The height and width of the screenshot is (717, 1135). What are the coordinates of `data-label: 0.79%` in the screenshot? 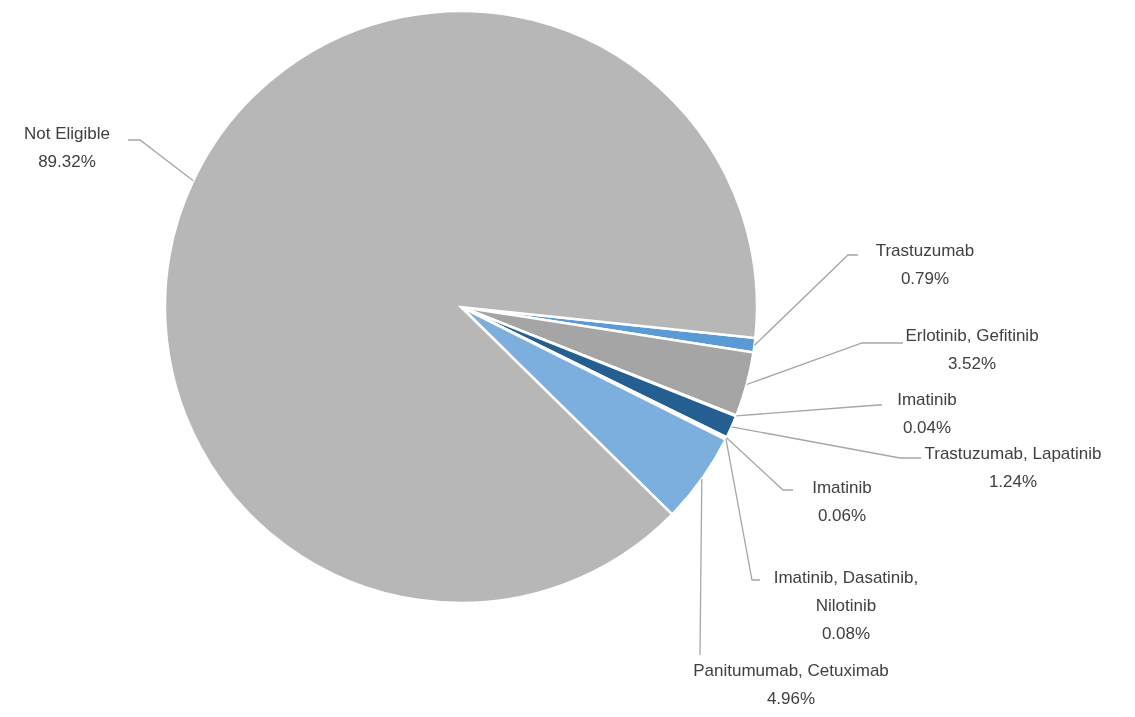 It's located at (925, 278).